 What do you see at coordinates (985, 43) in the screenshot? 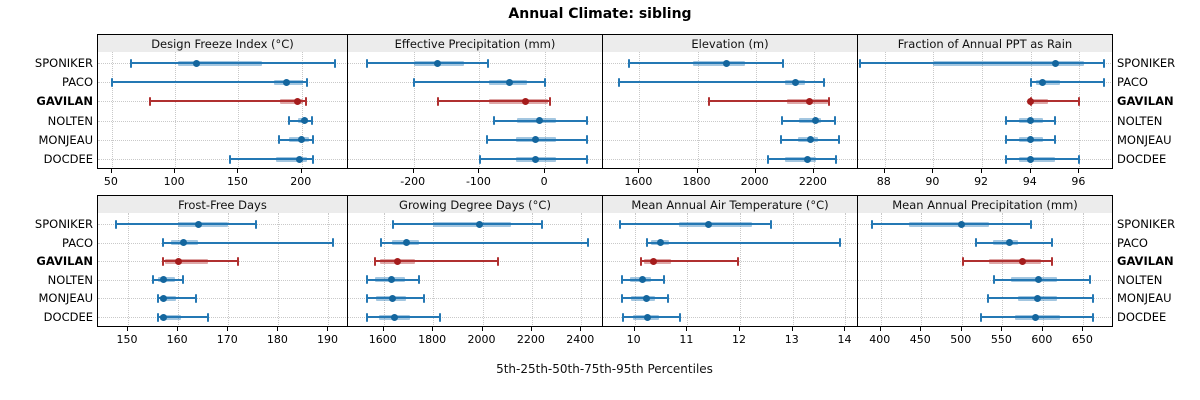
I see `panel-strip: Fraction of Annual PPT as Rain` at bounding box center [985, 43].